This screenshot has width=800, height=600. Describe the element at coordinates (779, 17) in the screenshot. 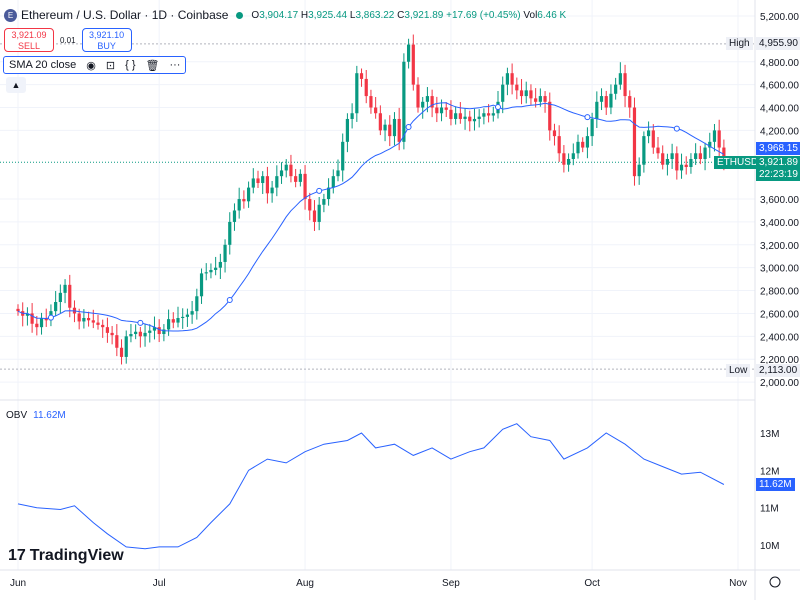

I see `price-tick-label: 5,200.00` at that location.